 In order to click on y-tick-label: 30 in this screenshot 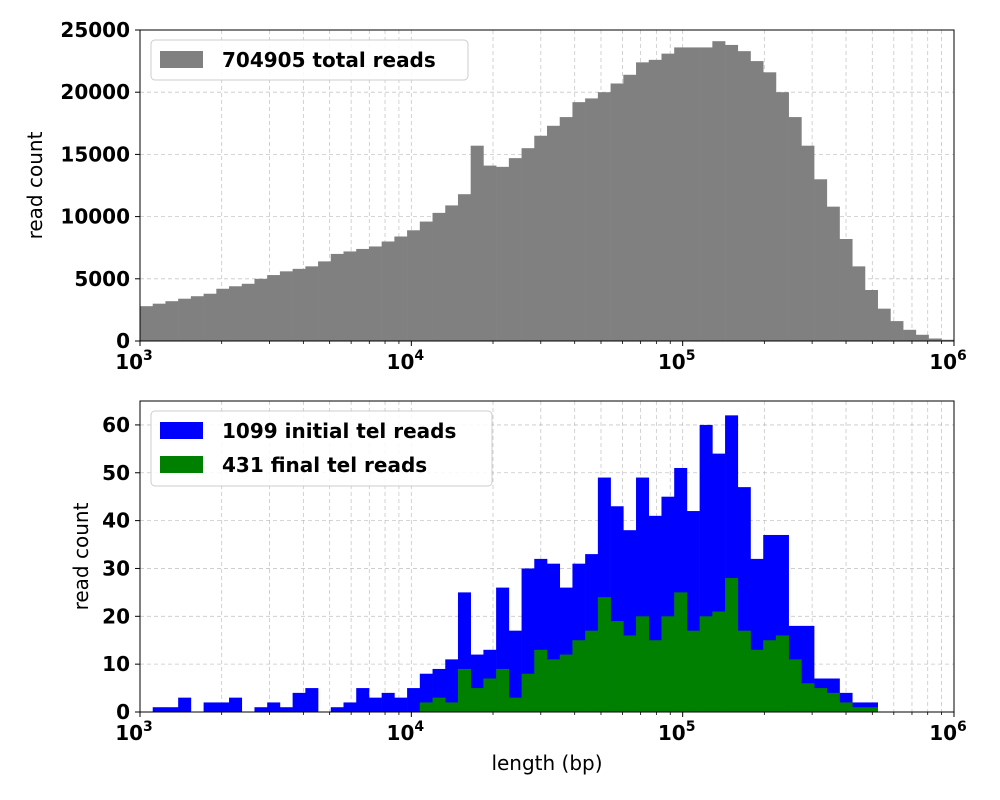, I will do `click(116, 568)`.